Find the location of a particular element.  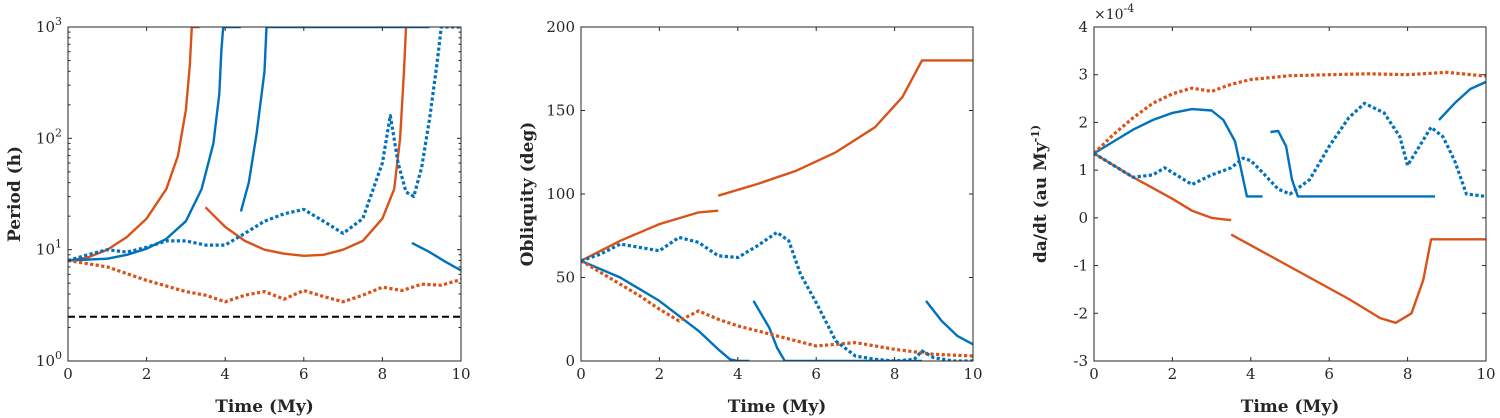

y-tick-label: 4 is located at coordinates (1083, 27).